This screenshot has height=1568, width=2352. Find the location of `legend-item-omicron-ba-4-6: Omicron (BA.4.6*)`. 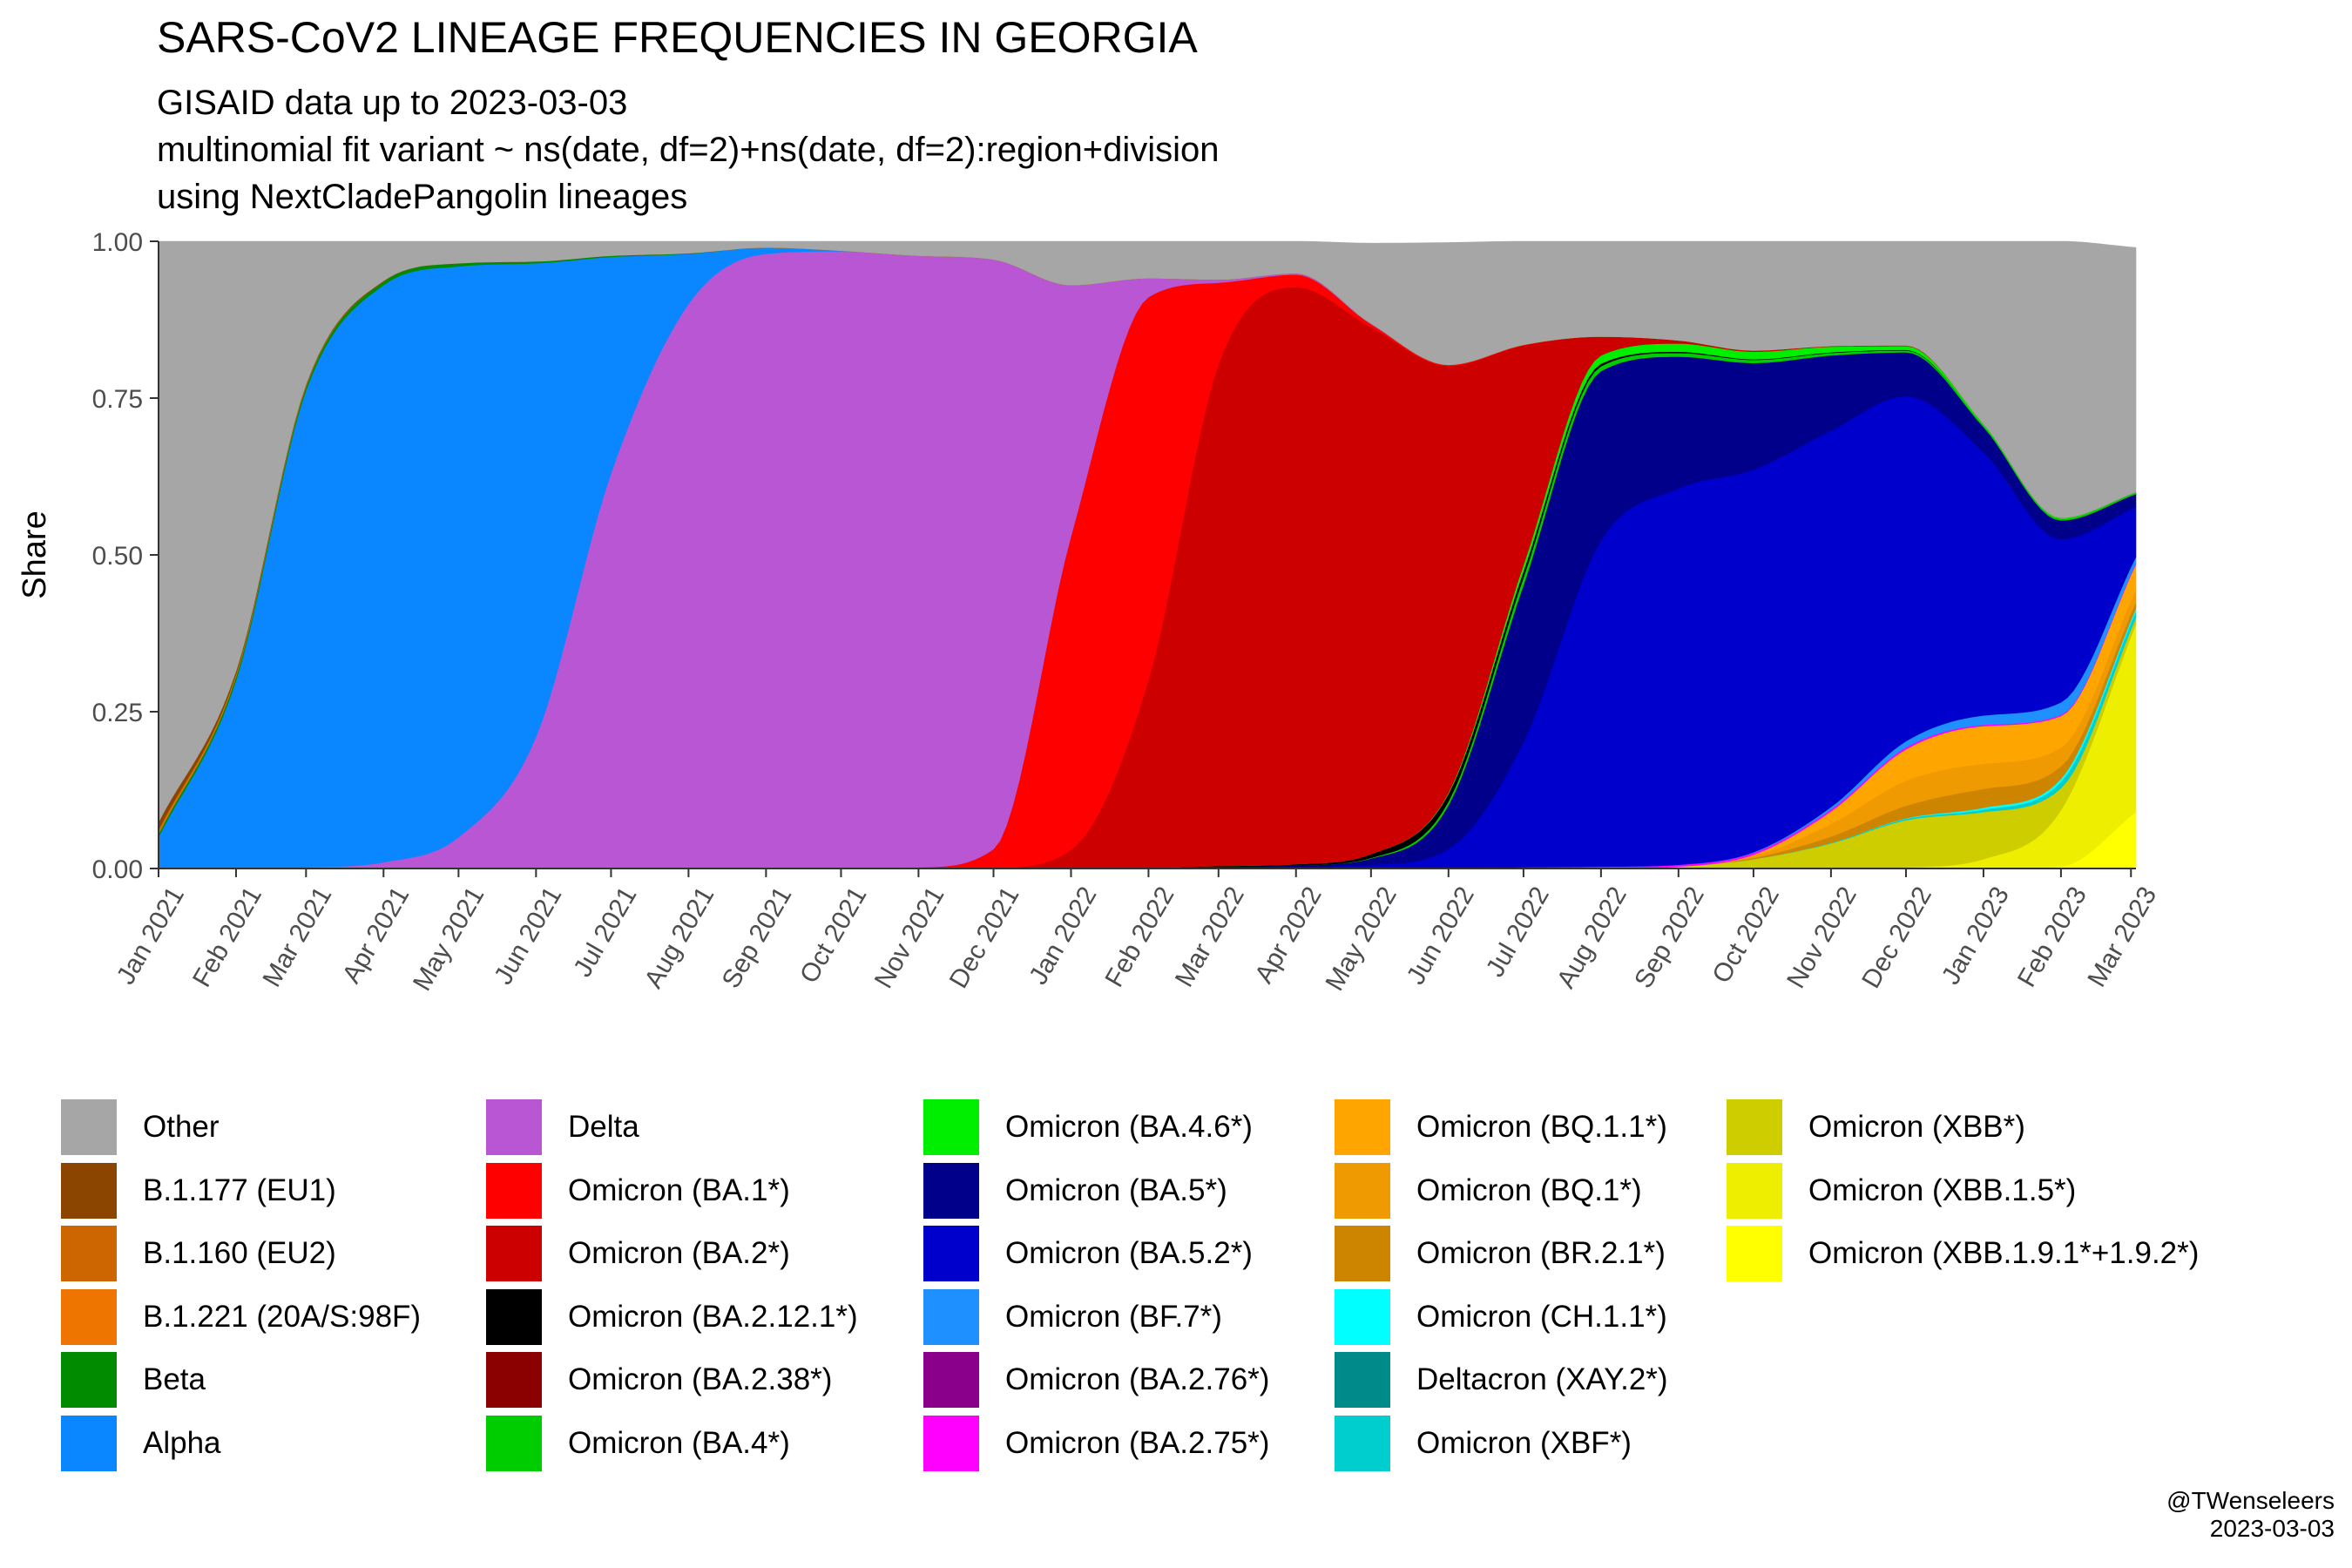

legend-item-omicron-ba-4-6: Omicron (BA.4.6*) is located at coordinates (1088, 1127).